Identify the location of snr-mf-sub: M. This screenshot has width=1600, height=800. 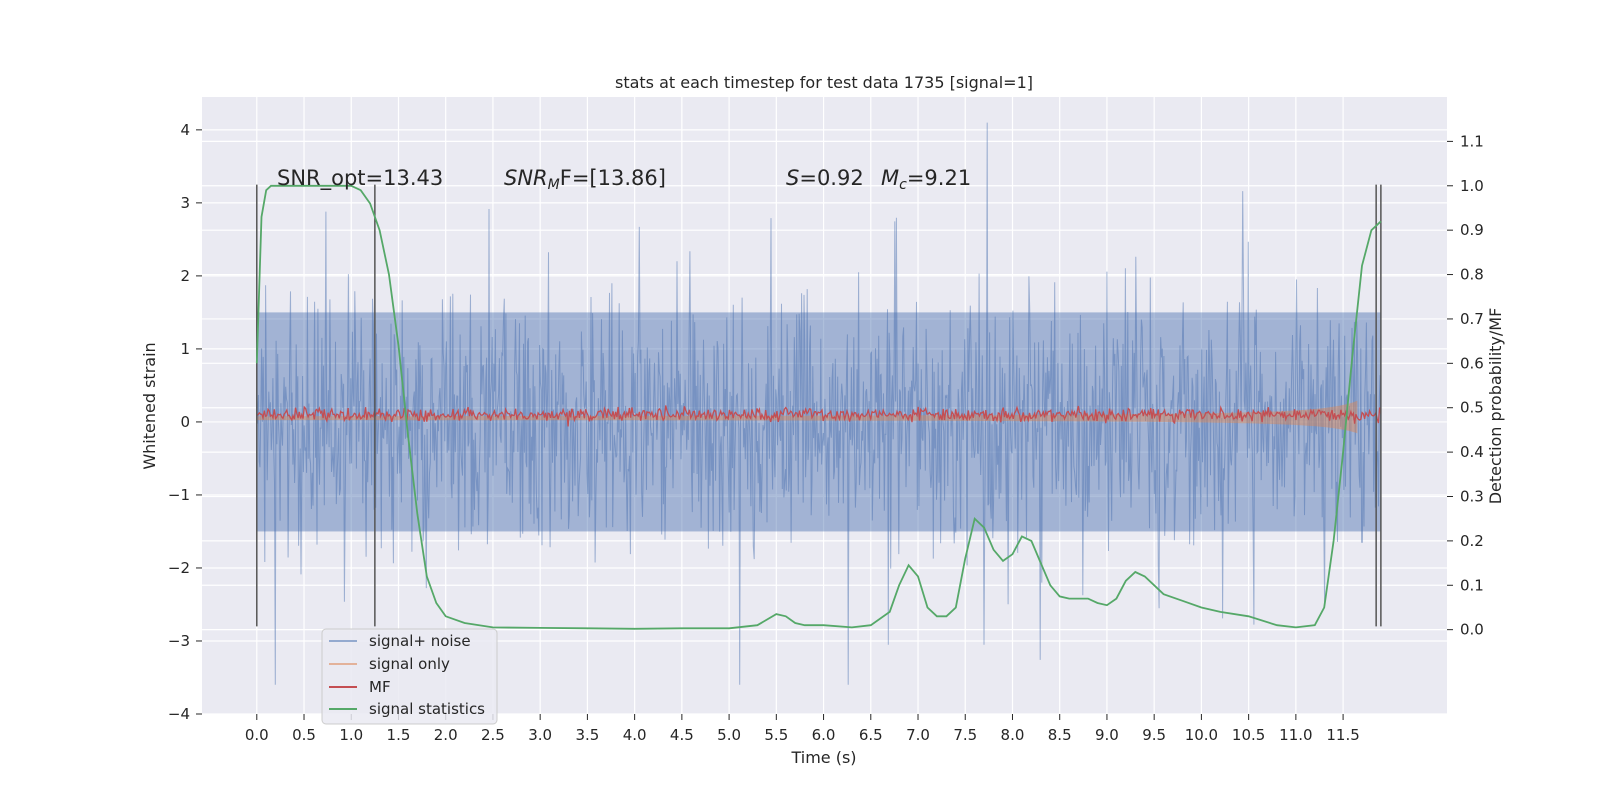
(554, 185).